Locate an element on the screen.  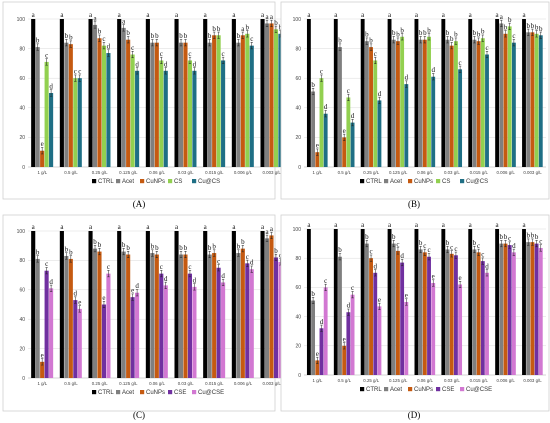
x-tick-label: 0.003 g/L is located at coordinates (272, 172).